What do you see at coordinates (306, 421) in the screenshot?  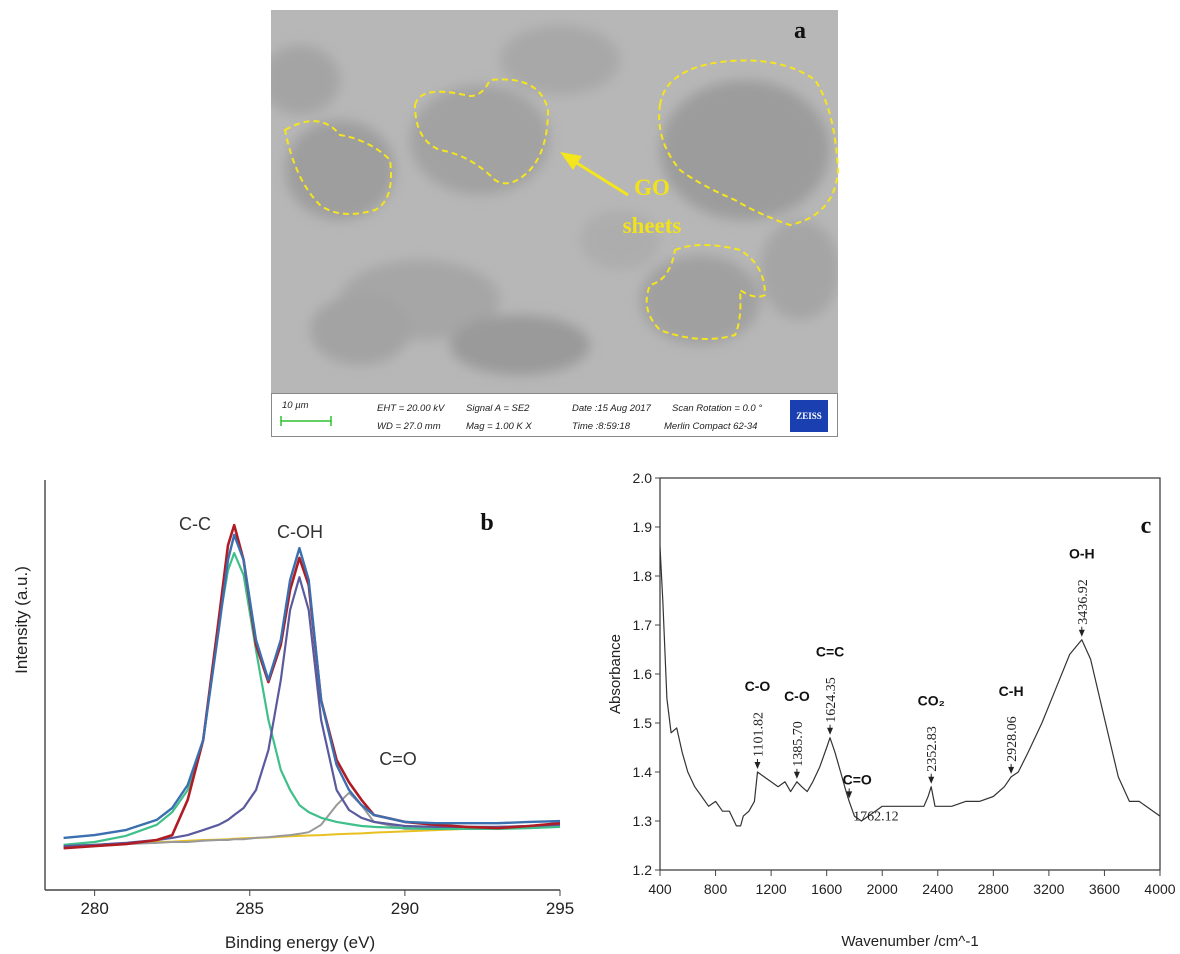 I see `scale-bar` at bounding box center [306, 421].